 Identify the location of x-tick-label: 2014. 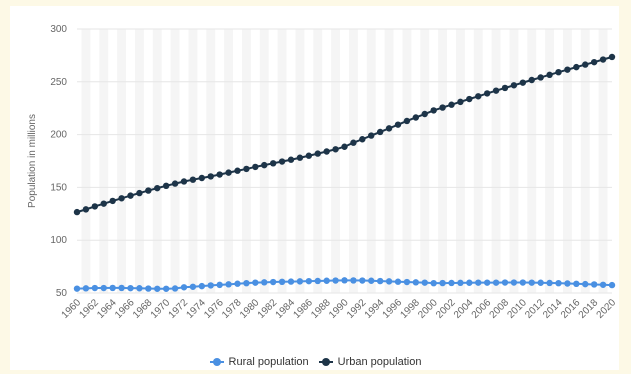
(553, 309).